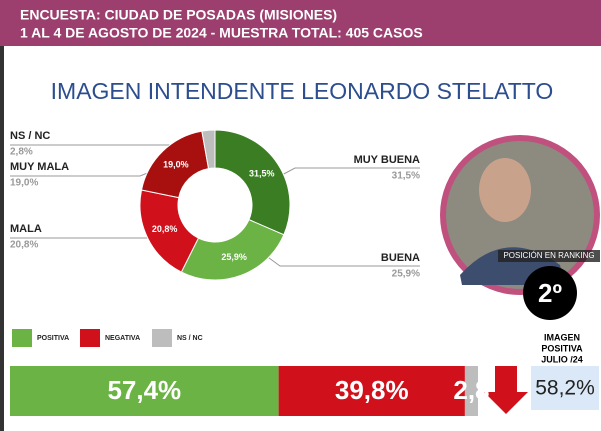  I want to click on category-label: NS / NC, so click(30, 136).